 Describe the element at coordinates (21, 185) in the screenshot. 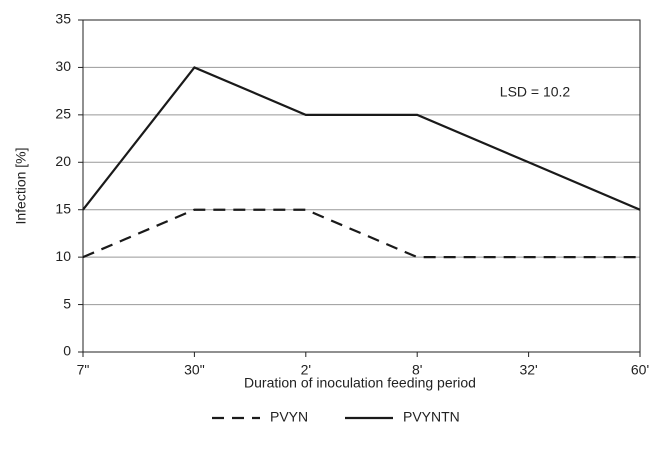

I see `y-axis-label: Infection [%]` at that location.